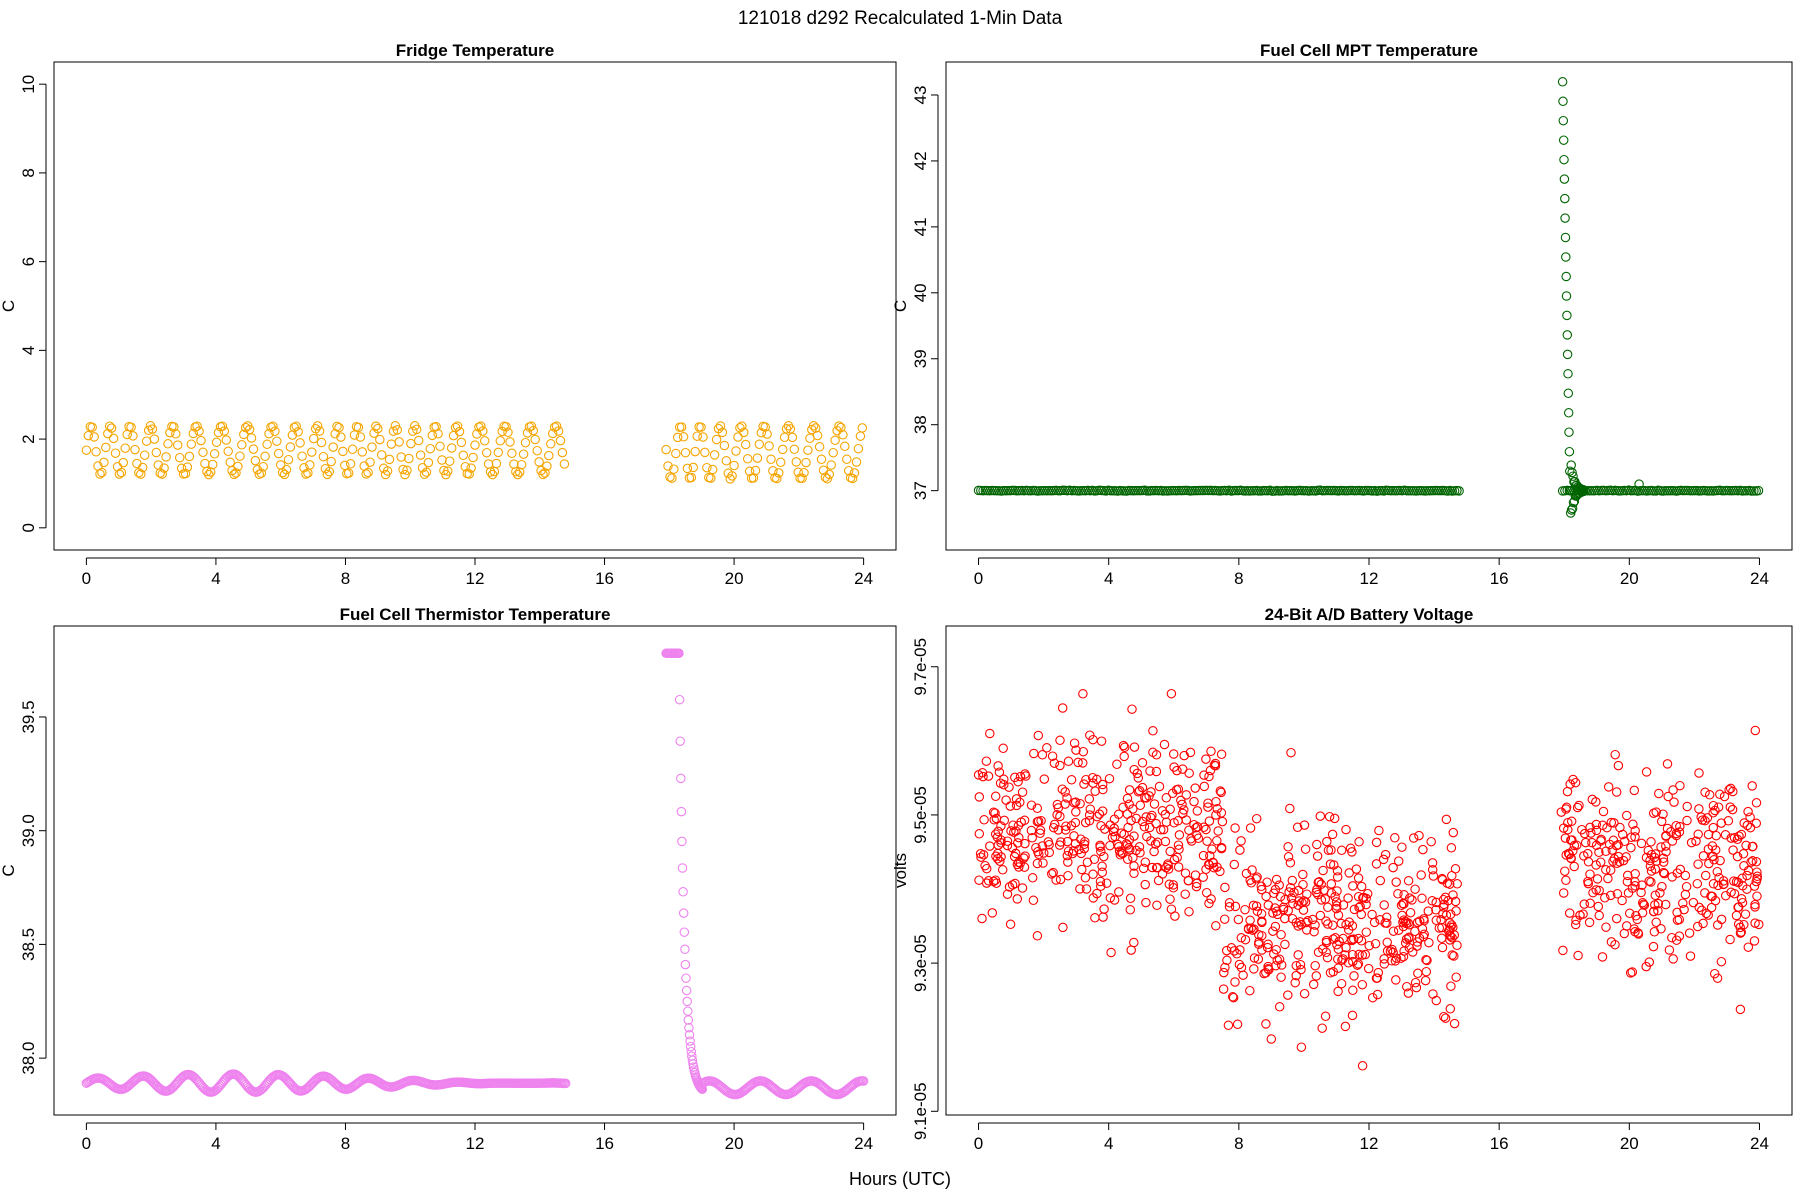 This screenshot has width=1800, height=1200. I want to click on y-tick-label: 6, so click(28, 261).